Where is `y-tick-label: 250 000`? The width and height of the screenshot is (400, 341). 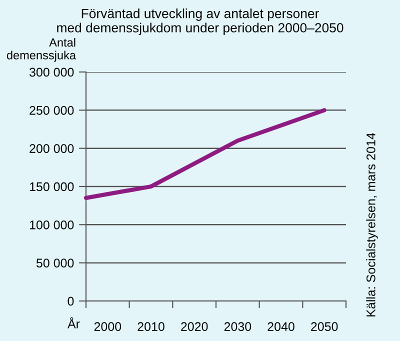
y-tick-label: 250 000 is located at coordinates (52, 110).